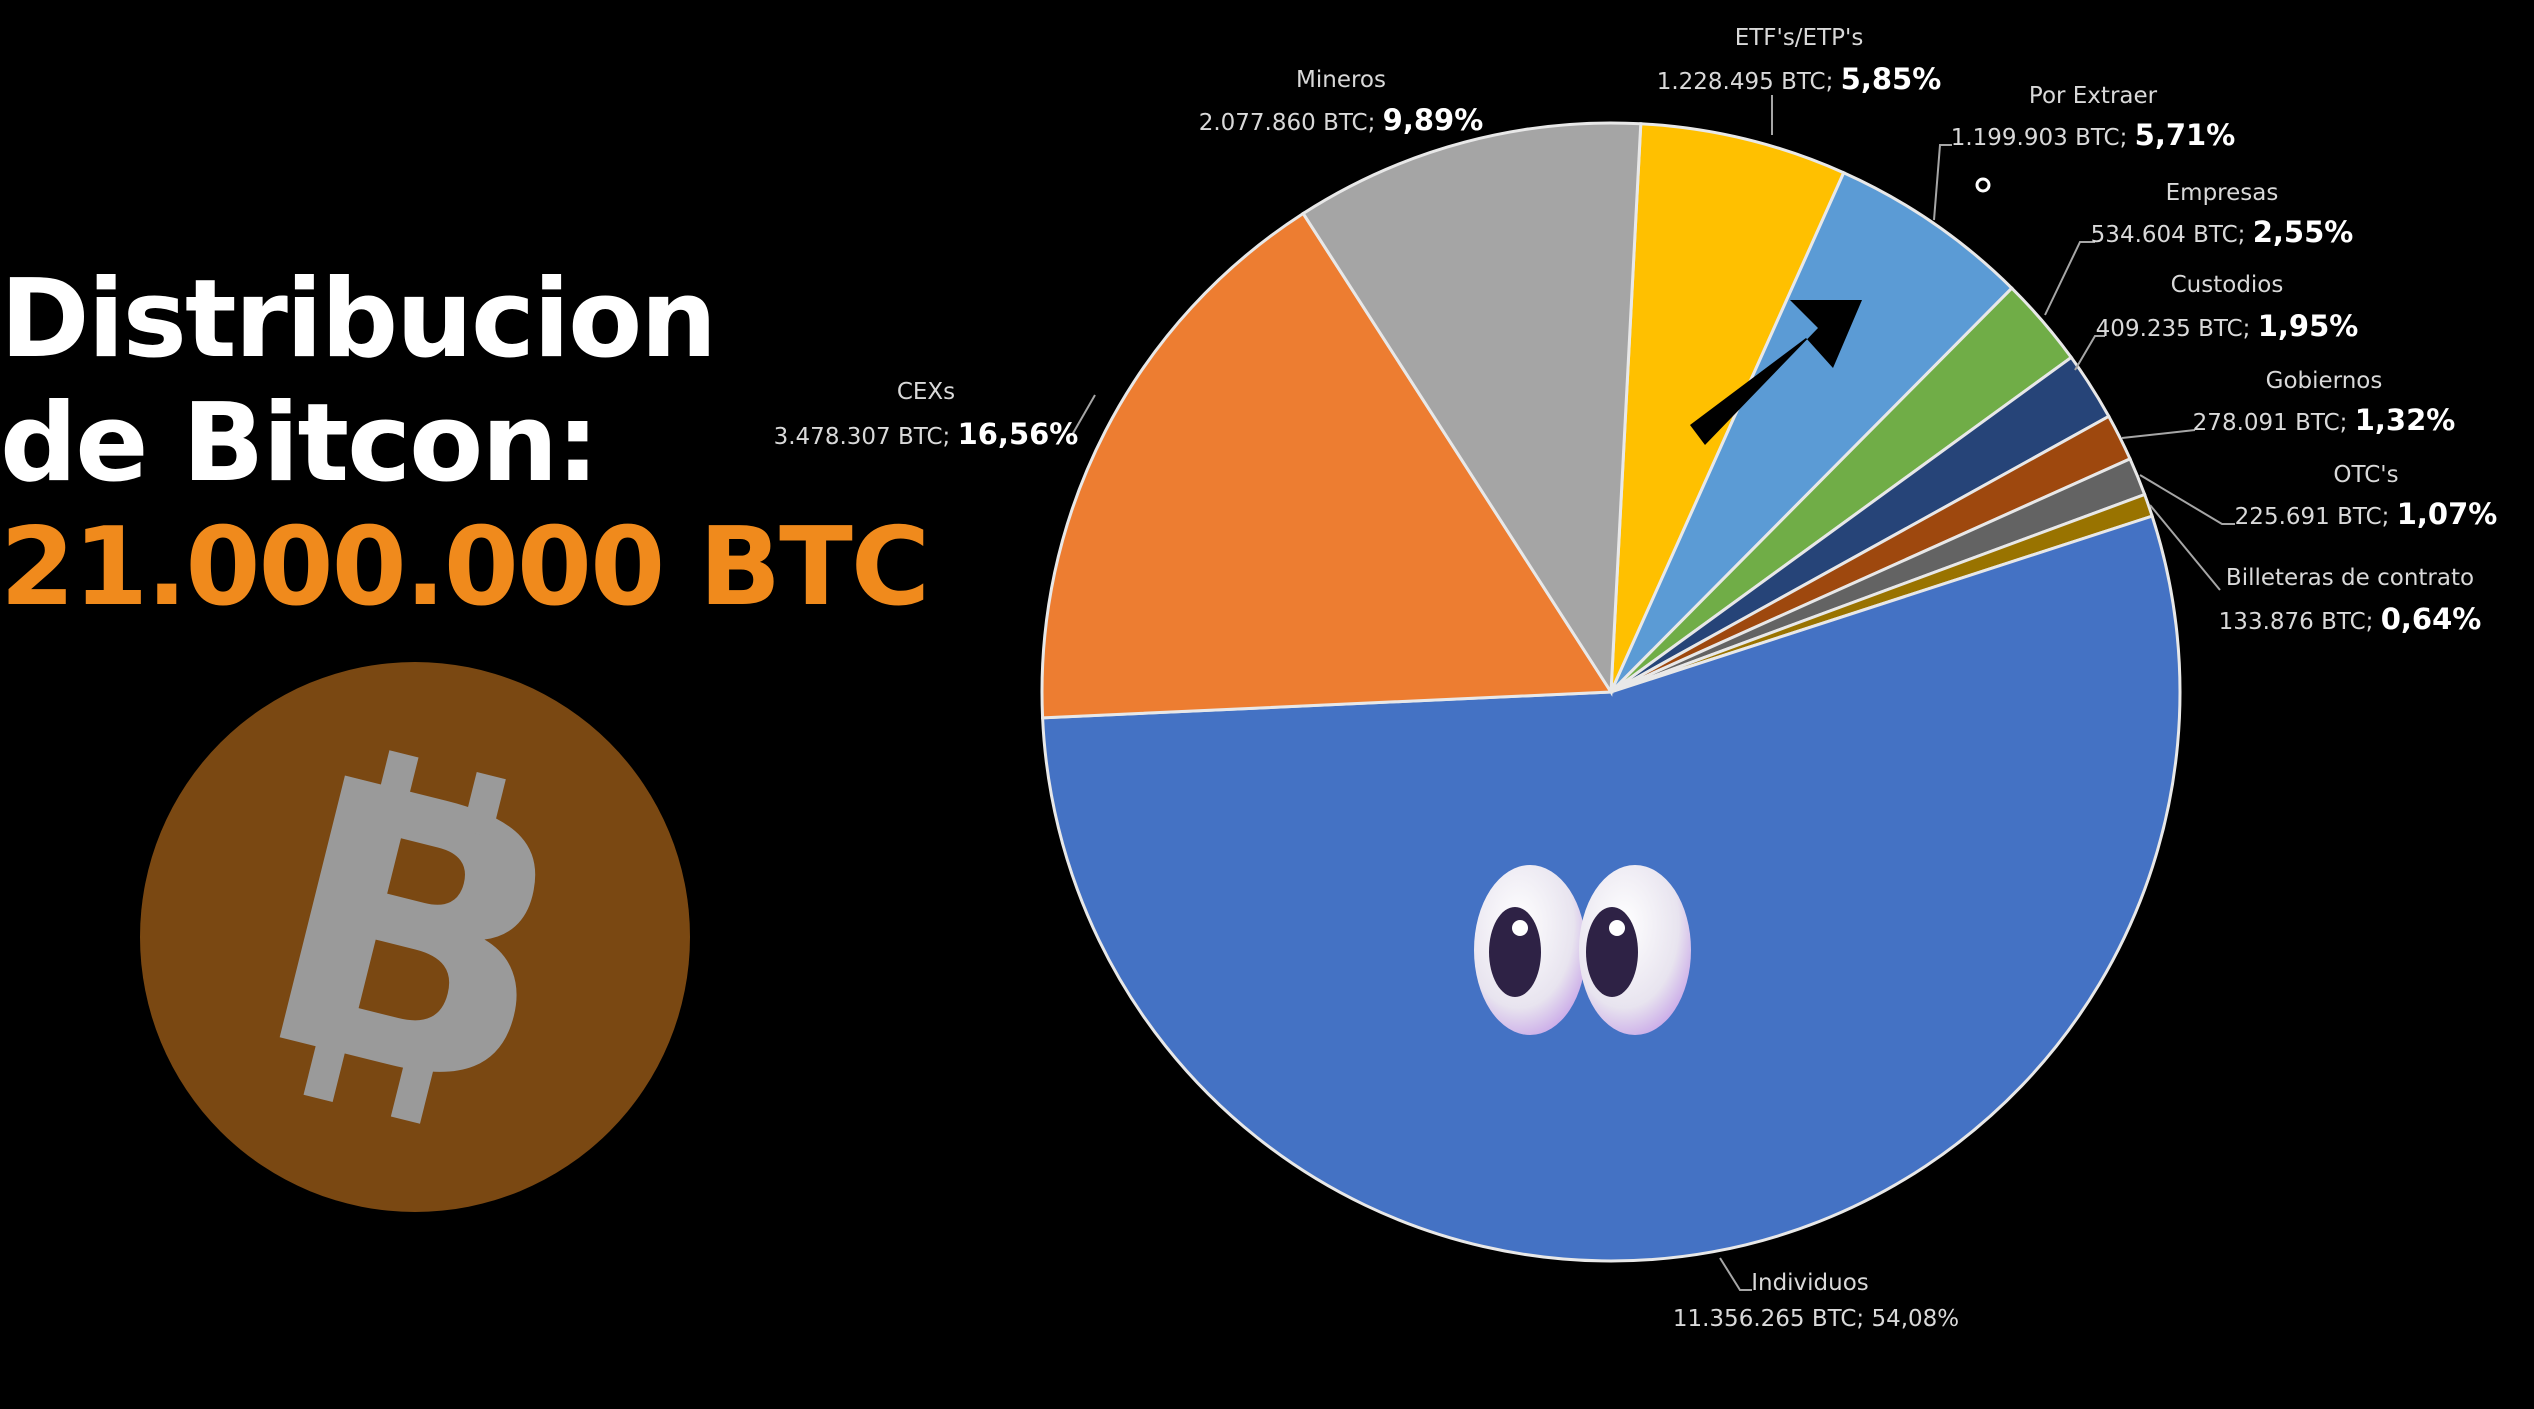 This screenshot has height=1409, width=2534. I want to click on slice-btc: 534.604 BTC;, so click(2172, 235).